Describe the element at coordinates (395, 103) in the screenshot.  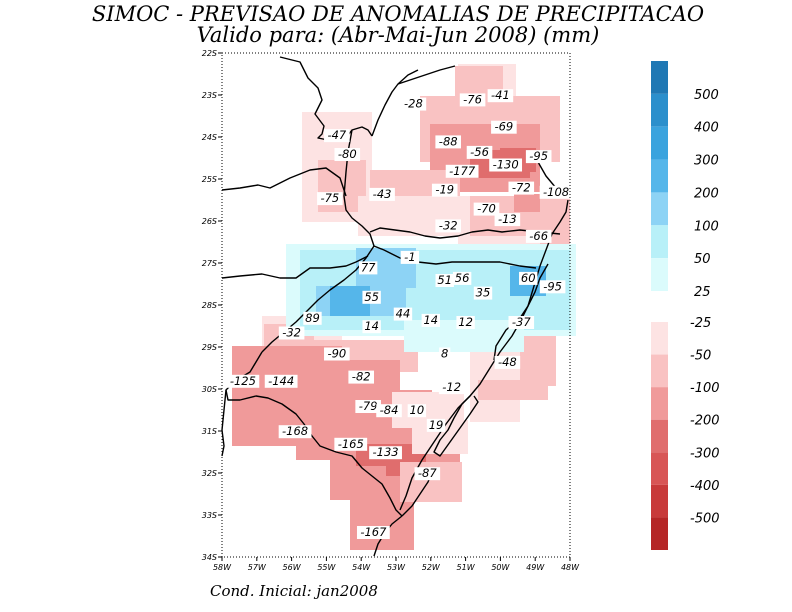
I see `border-mato-grosso-sul` at that location.